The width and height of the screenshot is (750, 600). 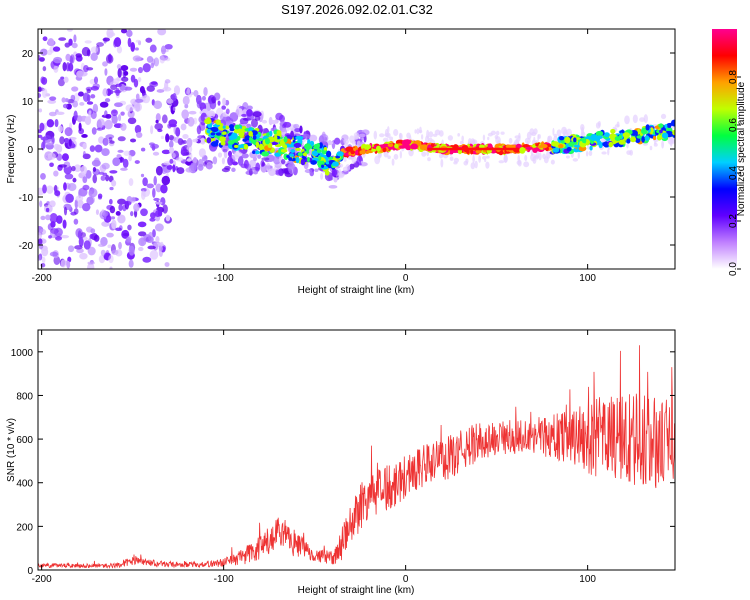 What do you see at coordinates (26, 198) in the screenshot?
I see `y-tick-label: -10` at bounding box center [26, 198].